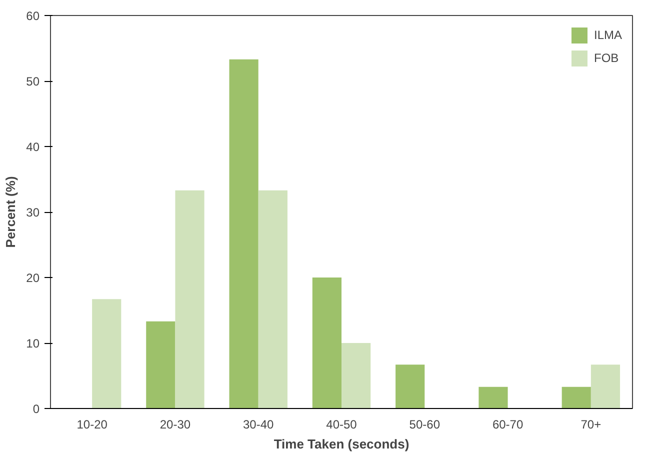 This screenshot has width=652, height=454. I want to click on y-tick-label: 30, so click(33, 213).